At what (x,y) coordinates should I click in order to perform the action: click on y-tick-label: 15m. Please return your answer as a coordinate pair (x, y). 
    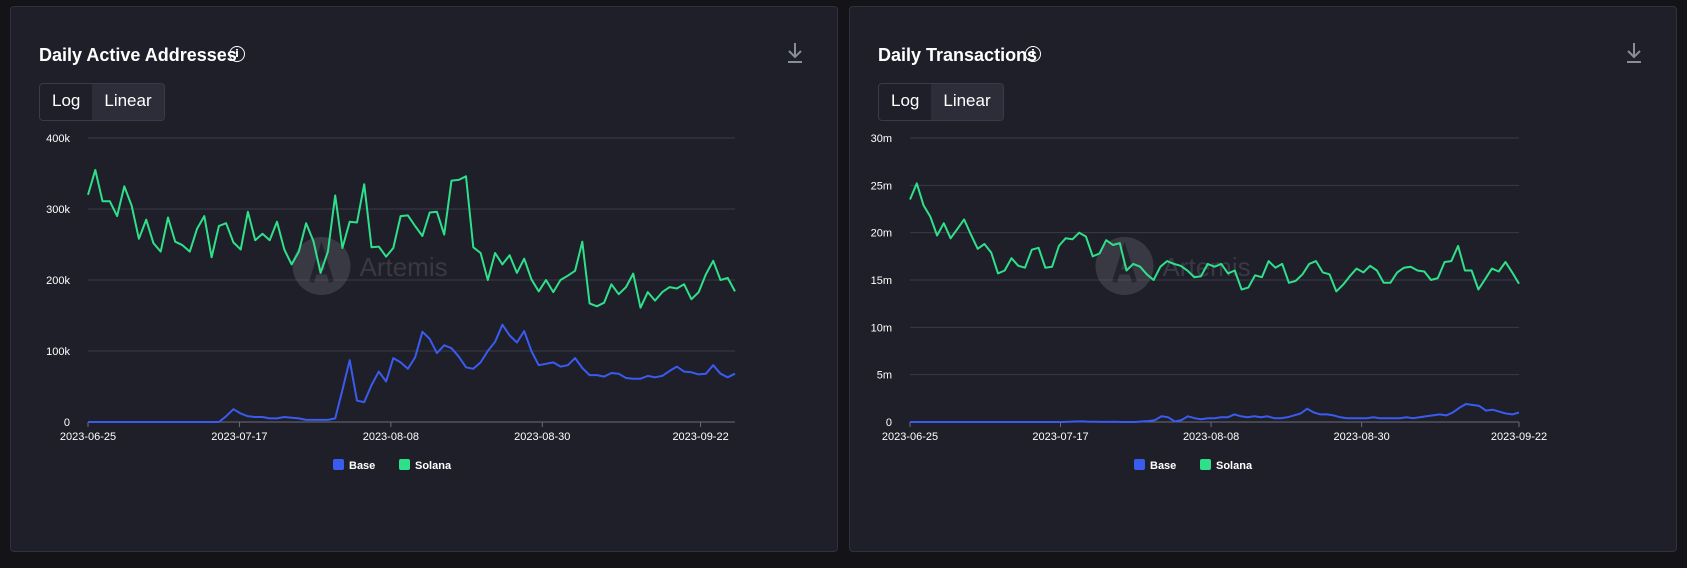
    Looking at the image, I should click on (881, 281).